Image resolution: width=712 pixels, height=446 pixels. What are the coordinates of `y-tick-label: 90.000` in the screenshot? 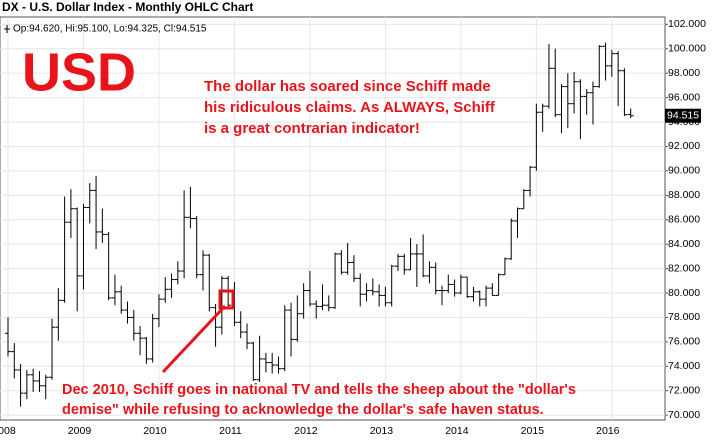 It's located at (684, 171).